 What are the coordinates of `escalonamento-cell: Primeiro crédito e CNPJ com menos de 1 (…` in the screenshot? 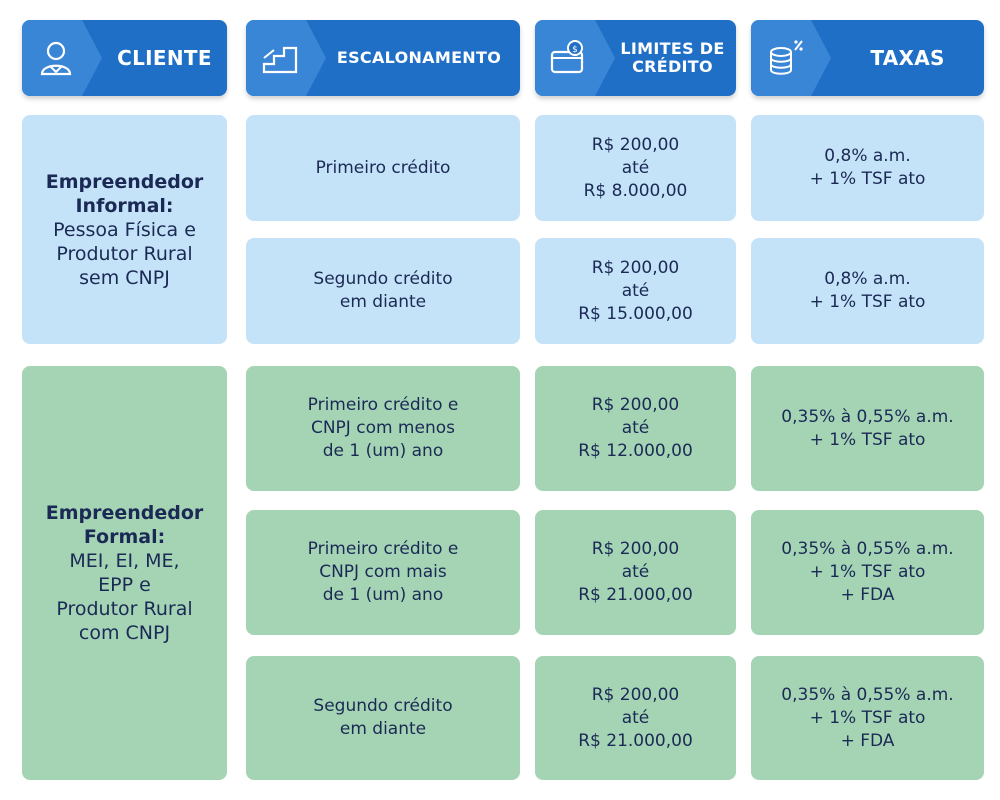 It's located at (383, 428).